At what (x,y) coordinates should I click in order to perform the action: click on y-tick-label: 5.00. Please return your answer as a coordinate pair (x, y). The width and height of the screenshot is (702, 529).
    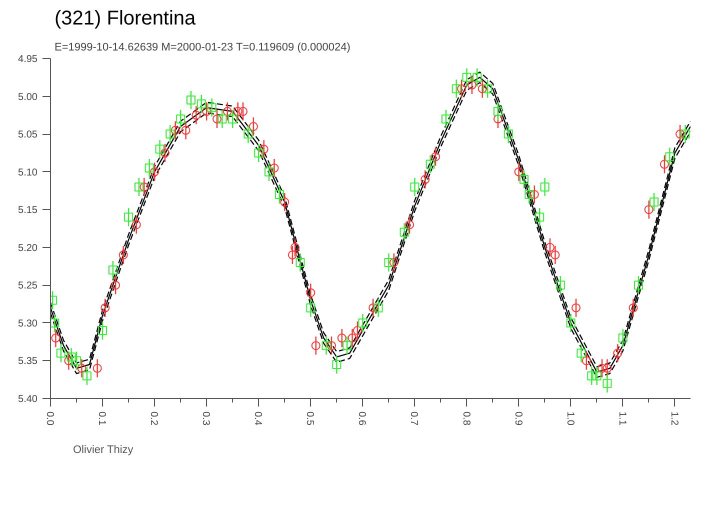
    Looking at the image, I should click on (28, 97).